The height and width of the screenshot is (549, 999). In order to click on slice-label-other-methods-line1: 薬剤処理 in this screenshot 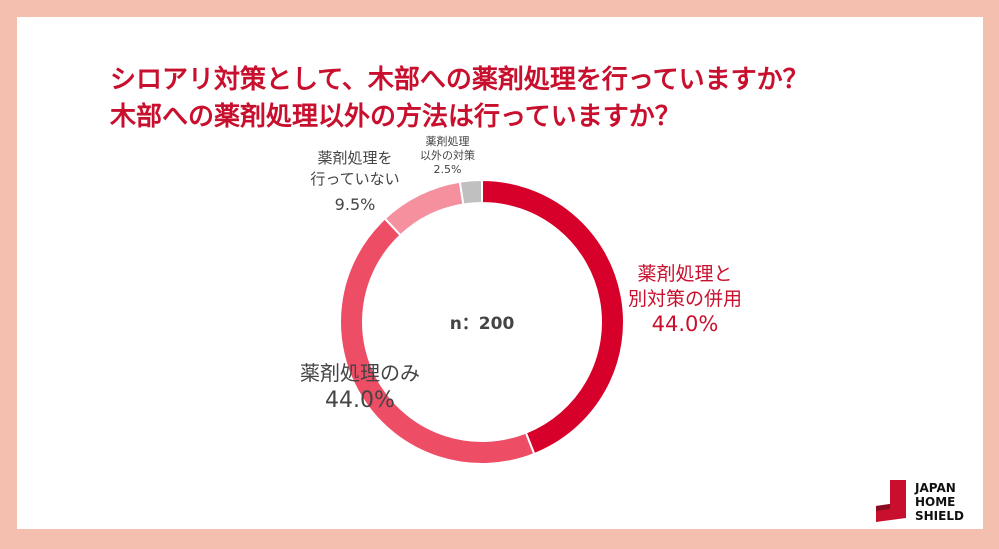, I will do `click(447, 141)`.